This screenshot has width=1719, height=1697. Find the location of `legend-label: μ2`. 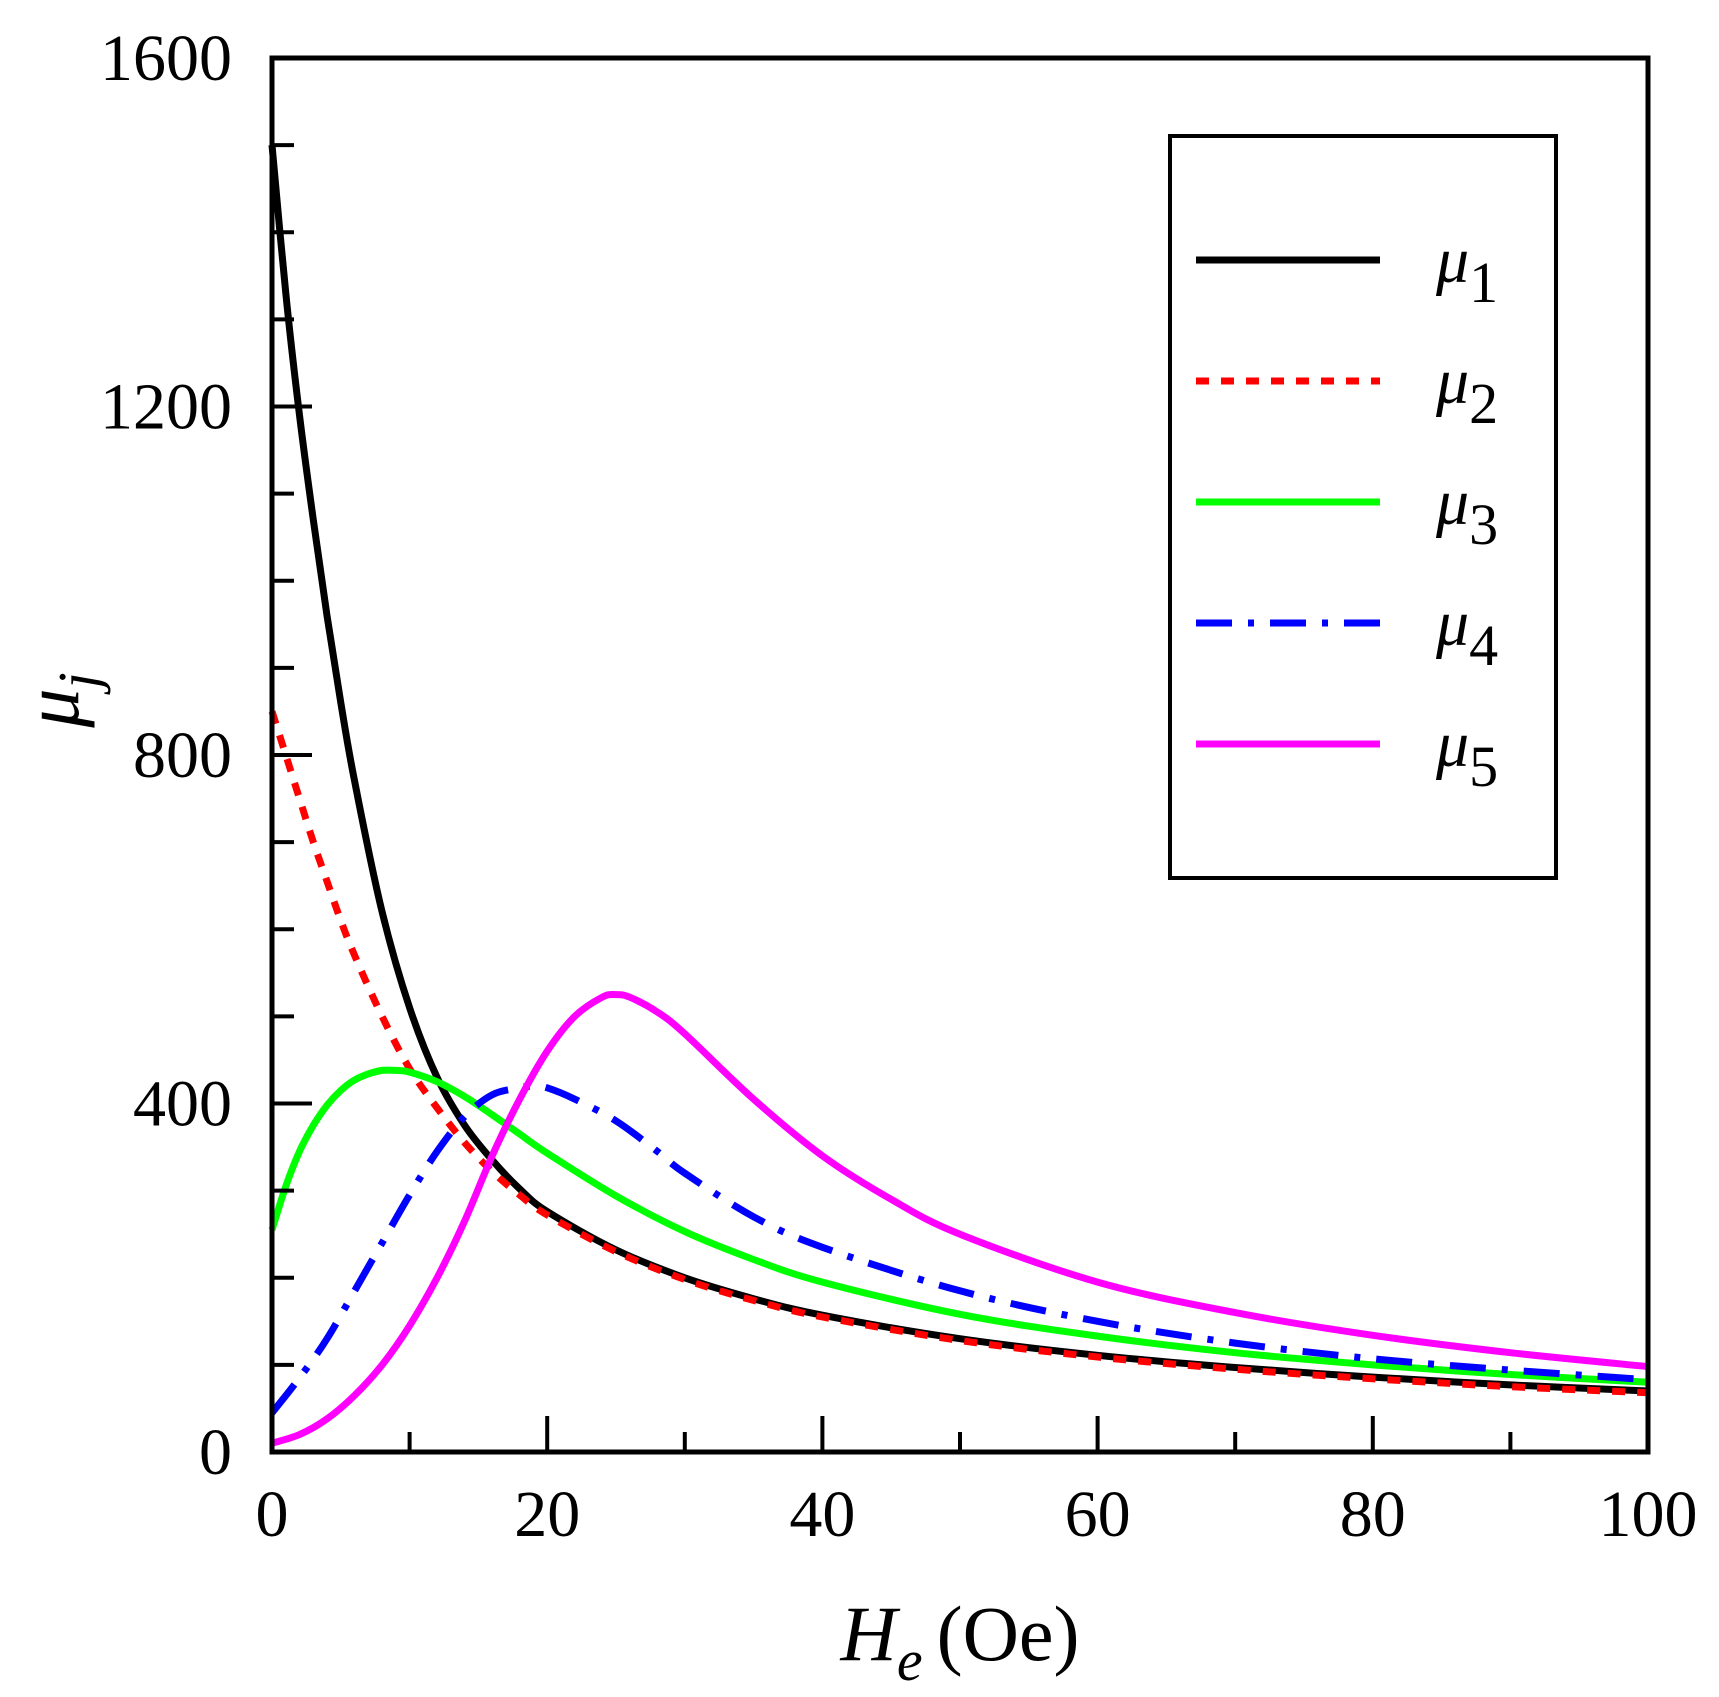

legend-label: μ2 is located at coordinates (1466, 390).